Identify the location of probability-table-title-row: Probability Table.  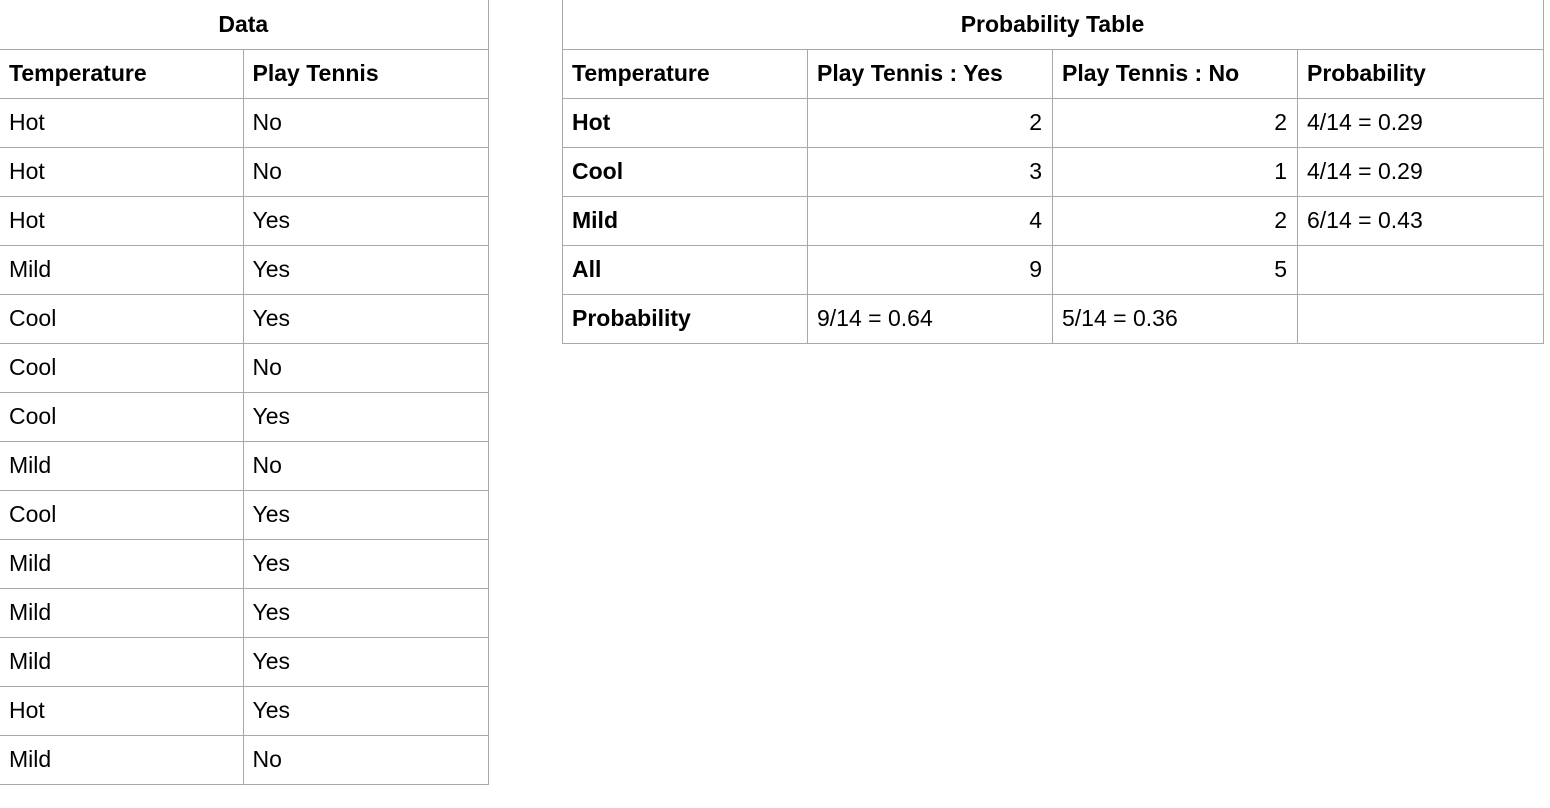
(1053, 25).